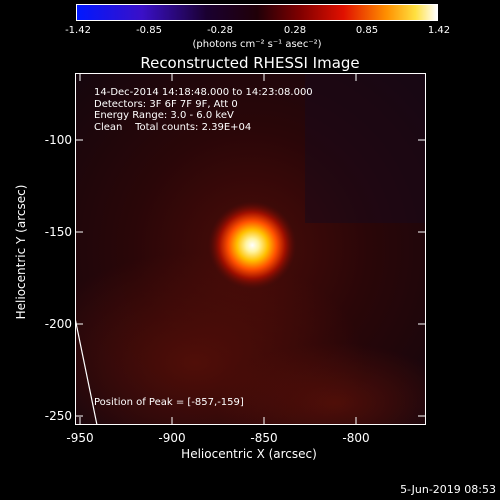 The width and height of the screenshot is (500, 500). What do you see at coordinates (257, 12) in the screenshot?
I see `colorbar` at bounding box center [257, 12].